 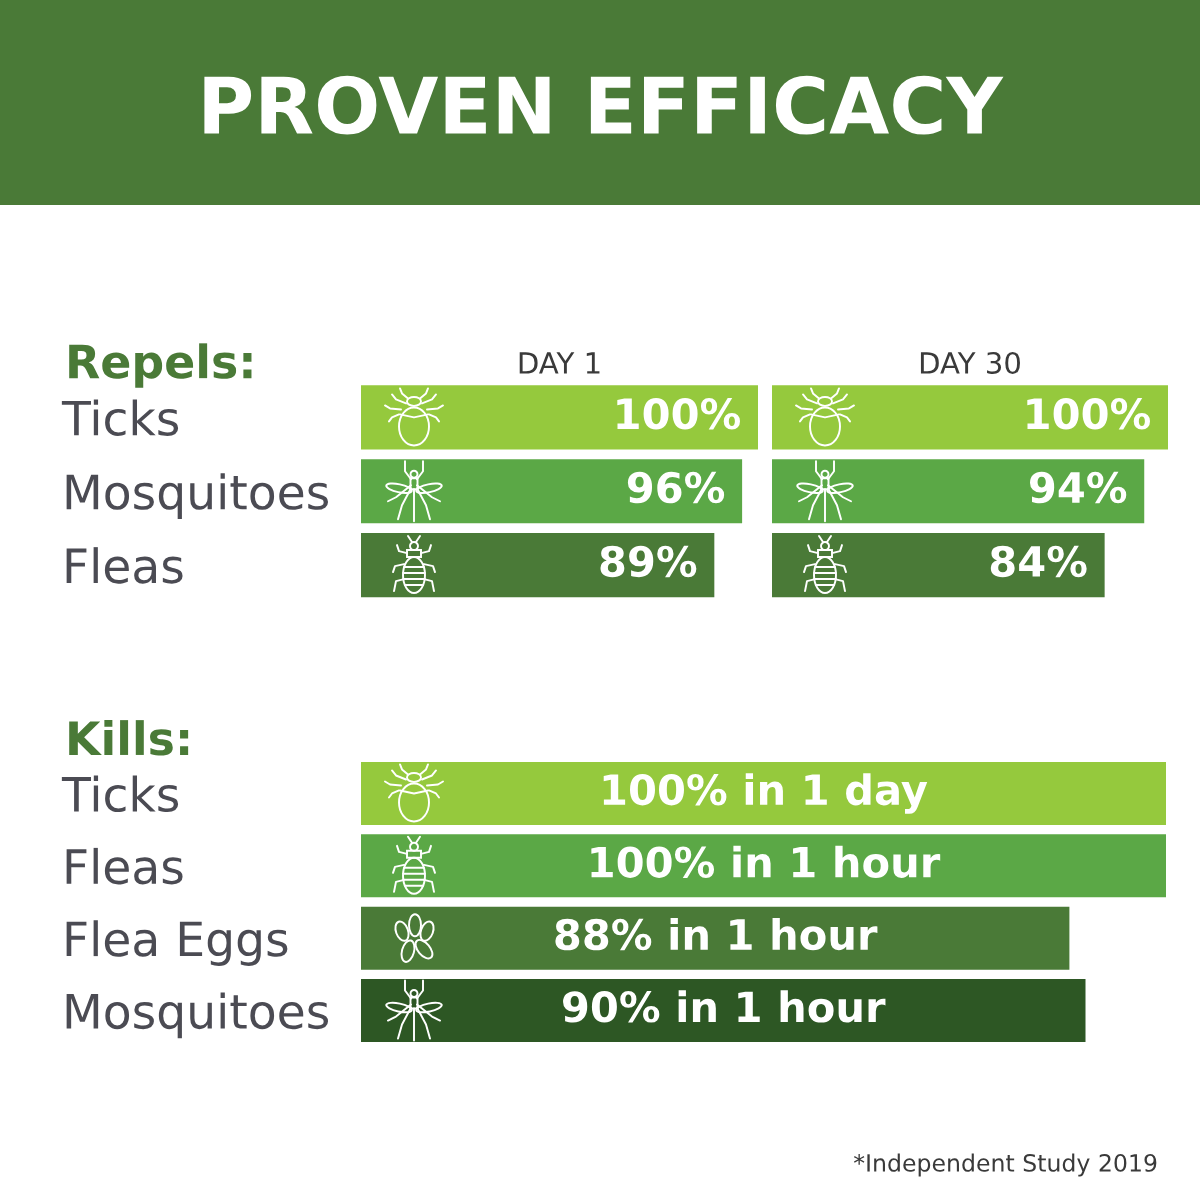 I want to click on y-tick-label: Flea Eggs, so click(x=177, y=943).